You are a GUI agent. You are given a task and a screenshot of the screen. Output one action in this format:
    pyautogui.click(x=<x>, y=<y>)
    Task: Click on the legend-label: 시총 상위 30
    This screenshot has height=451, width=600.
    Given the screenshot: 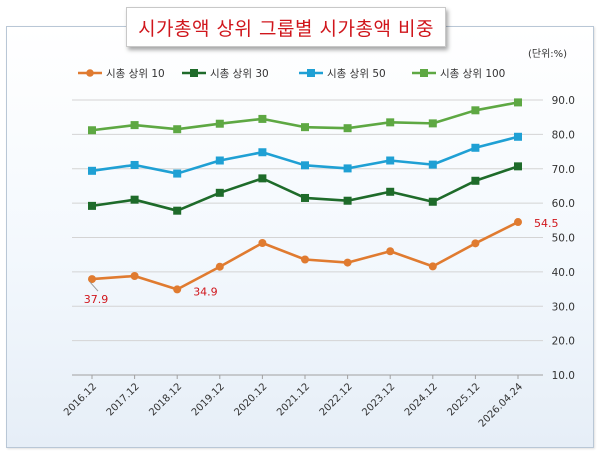 What is the action you would take?
    pyautogui.click(x=239, y=73)
    